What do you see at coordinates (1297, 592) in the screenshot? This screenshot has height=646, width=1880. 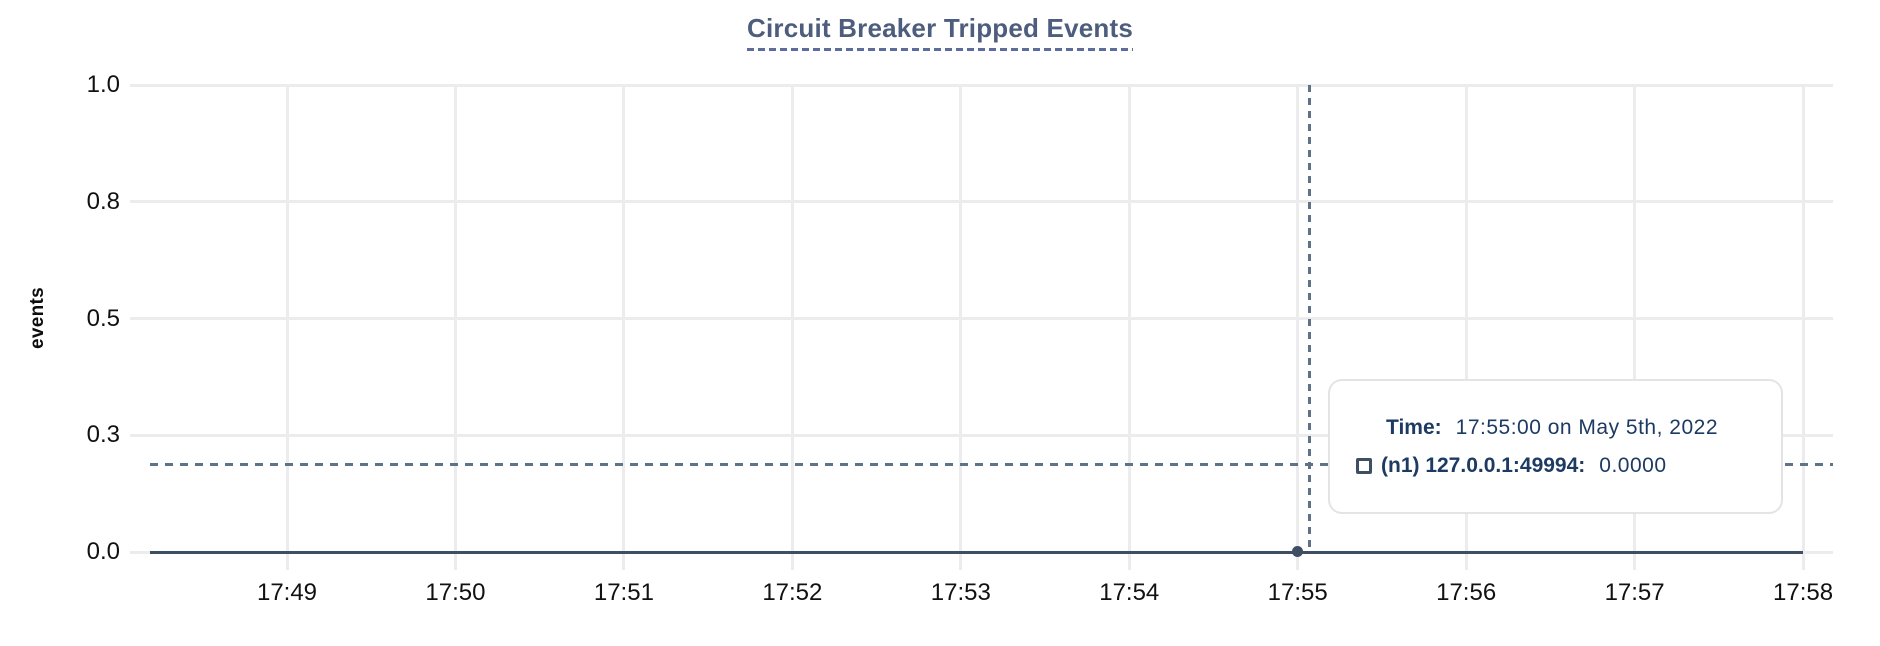 I see `x-tick-label: 17:55` at bounding box center [1297, 592].